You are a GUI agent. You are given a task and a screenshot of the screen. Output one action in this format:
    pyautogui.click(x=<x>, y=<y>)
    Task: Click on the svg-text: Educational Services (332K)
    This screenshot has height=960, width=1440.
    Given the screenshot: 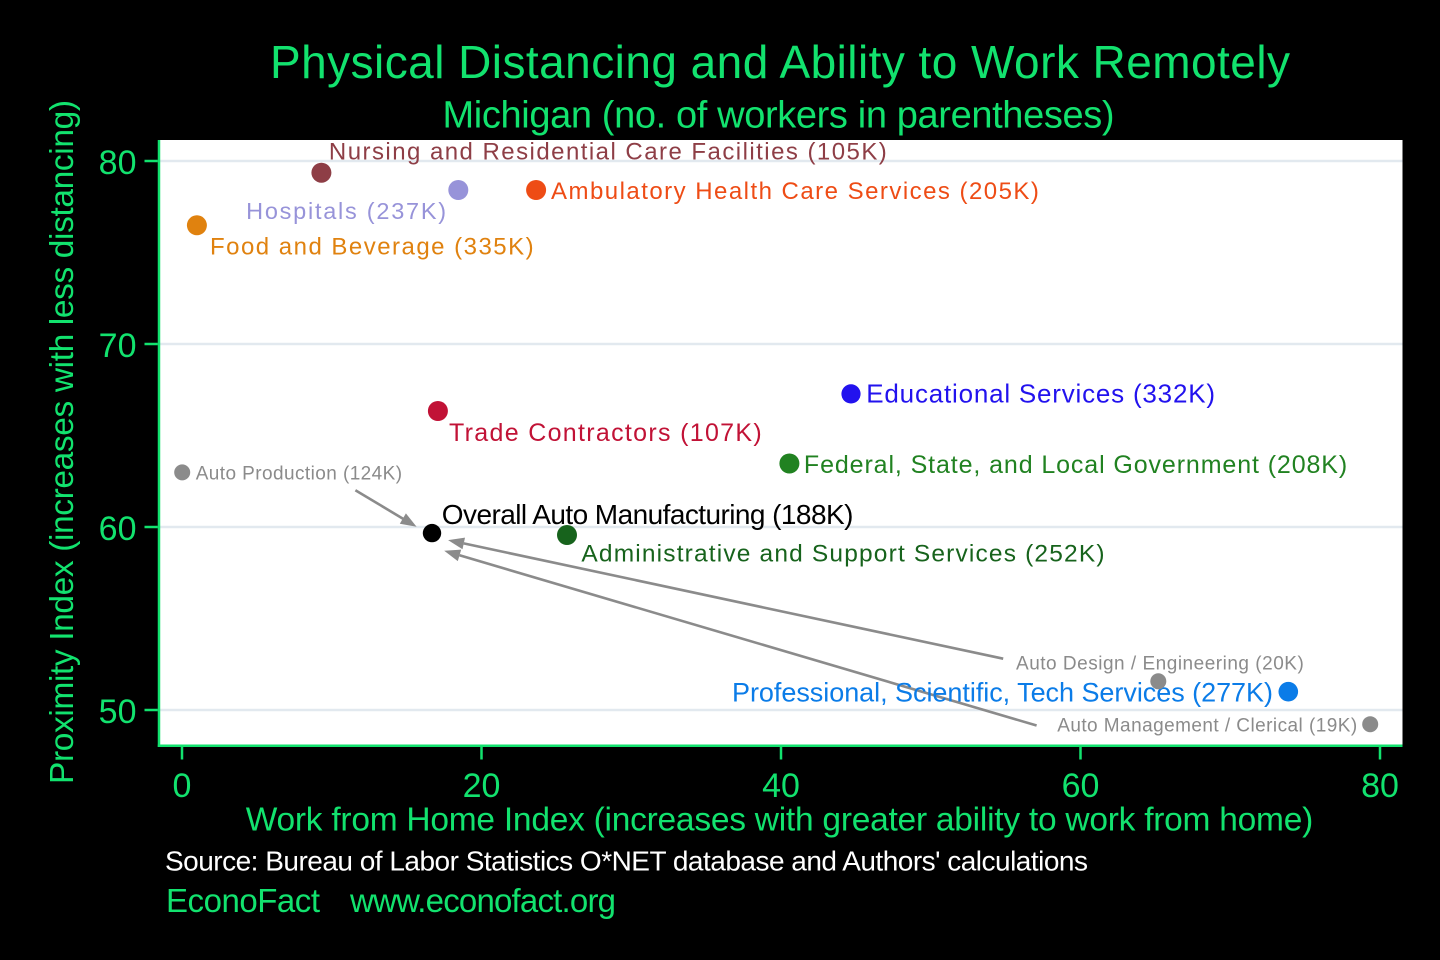 What is the action you would take?
    pyautogui.click(x=1040, y=394)
    